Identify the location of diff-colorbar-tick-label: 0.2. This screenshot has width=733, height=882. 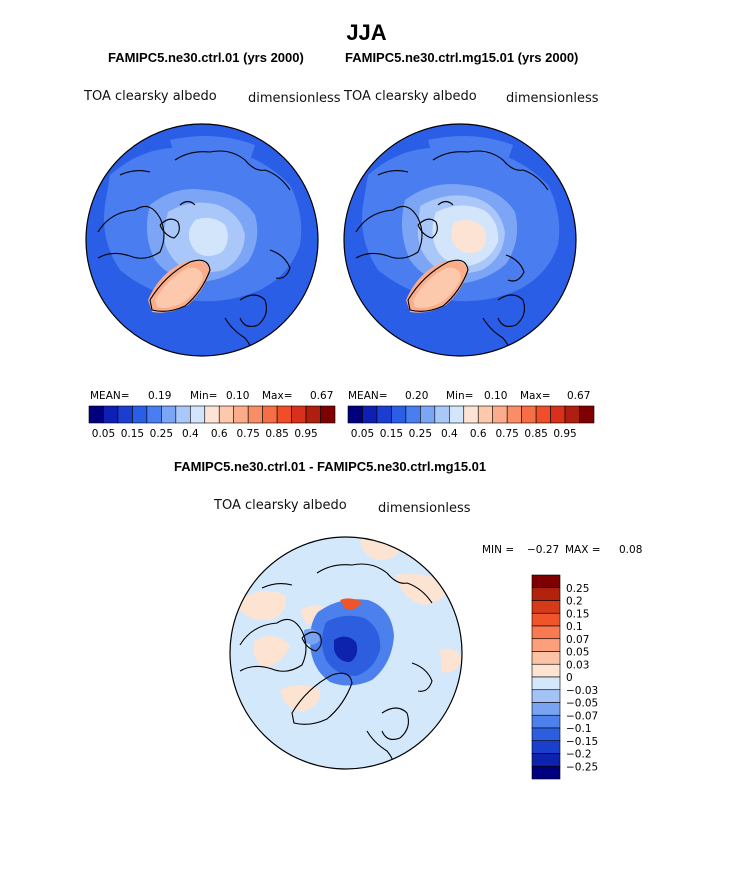
(574, 602).